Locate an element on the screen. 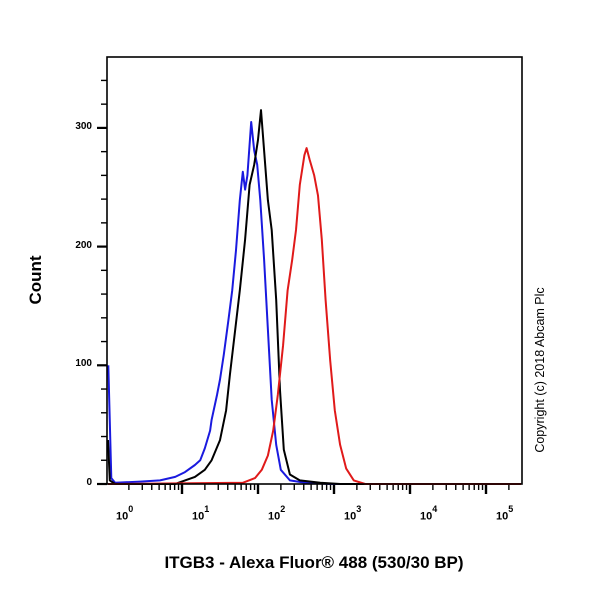 The height and width of the screenshot is (600, 600). x-axis-label: ITGB3 - Alexa Fluor® 488 (530/30 BP) is located at coordinates (314, 562).